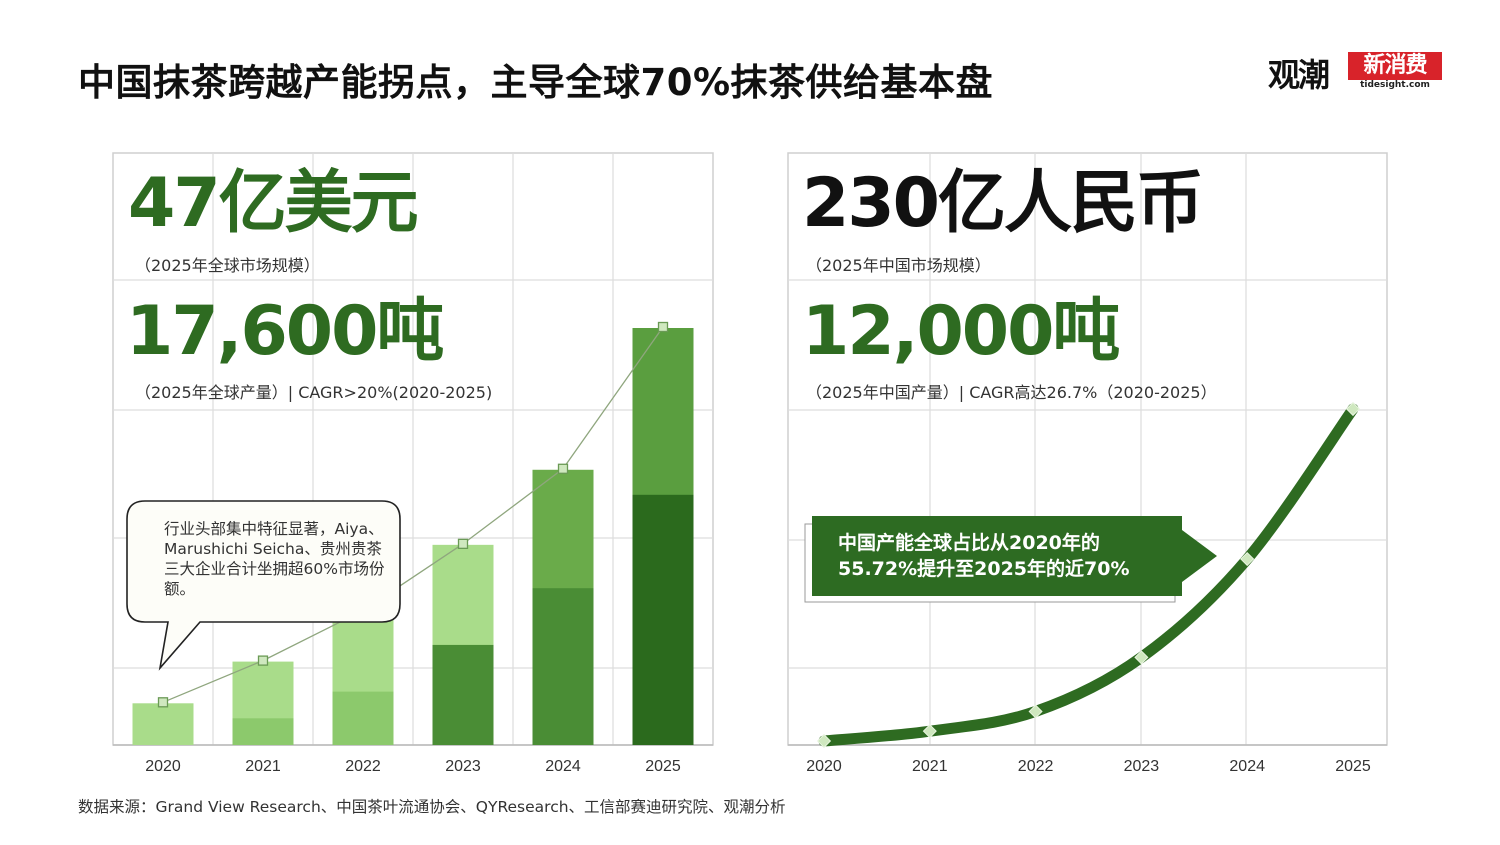  What do you see at coordinates (285, 331) in the screenshot?
I see `left-stat2-value: 17,600吨` at bounding box center [285, 331].